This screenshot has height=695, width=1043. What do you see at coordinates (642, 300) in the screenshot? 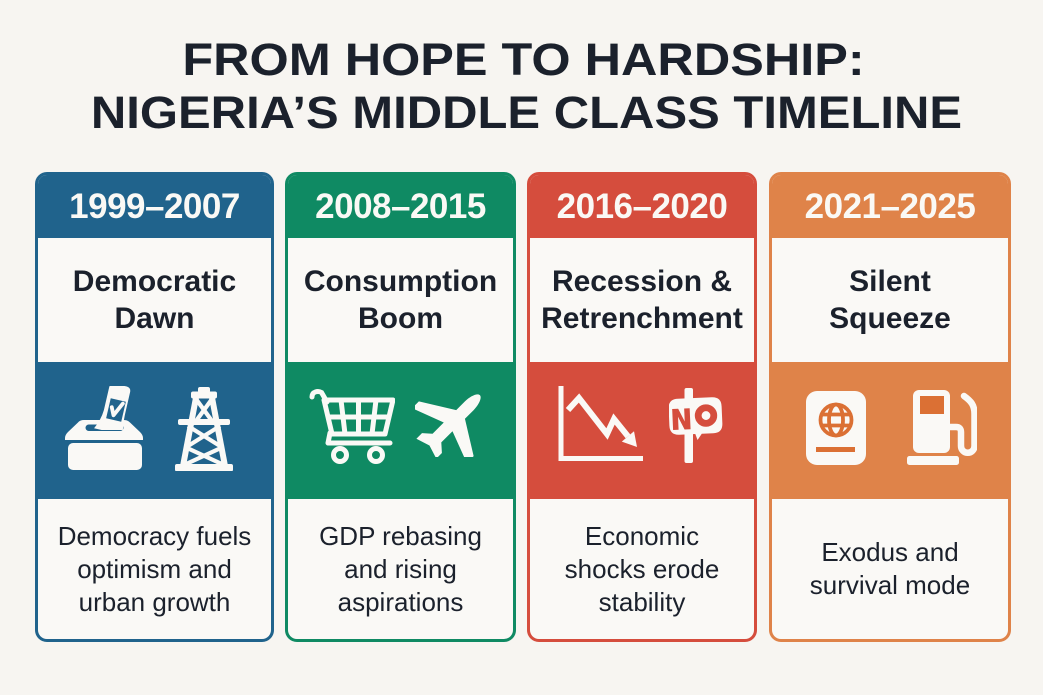
I see `card3-title: Recession & Retrenchment` at bounding box center [642, 300].